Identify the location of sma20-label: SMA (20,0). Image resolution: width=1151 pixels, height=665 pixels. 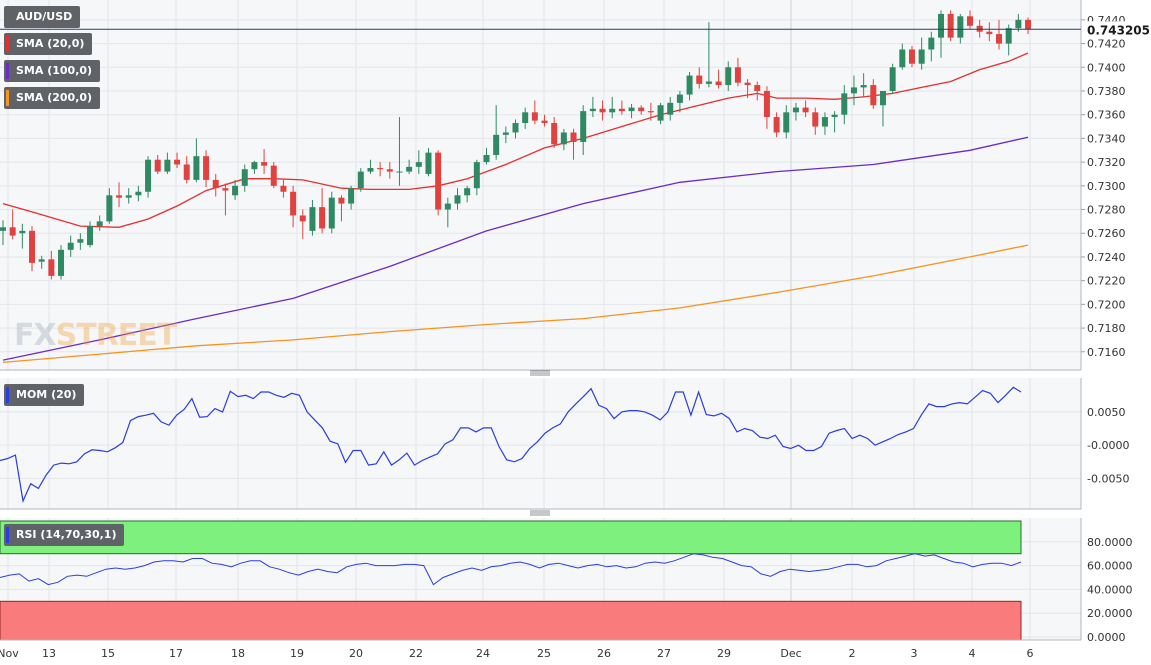
(48, 44).